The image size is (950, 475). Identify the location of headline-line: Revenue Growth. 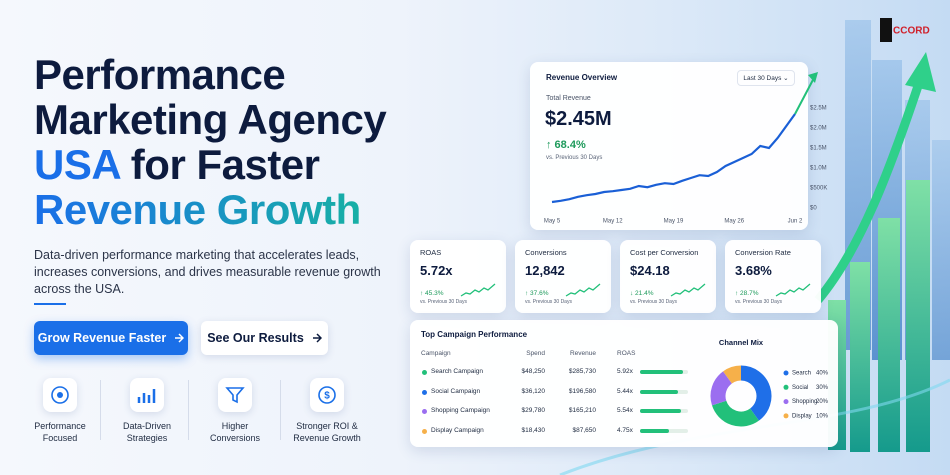
(210, 209).